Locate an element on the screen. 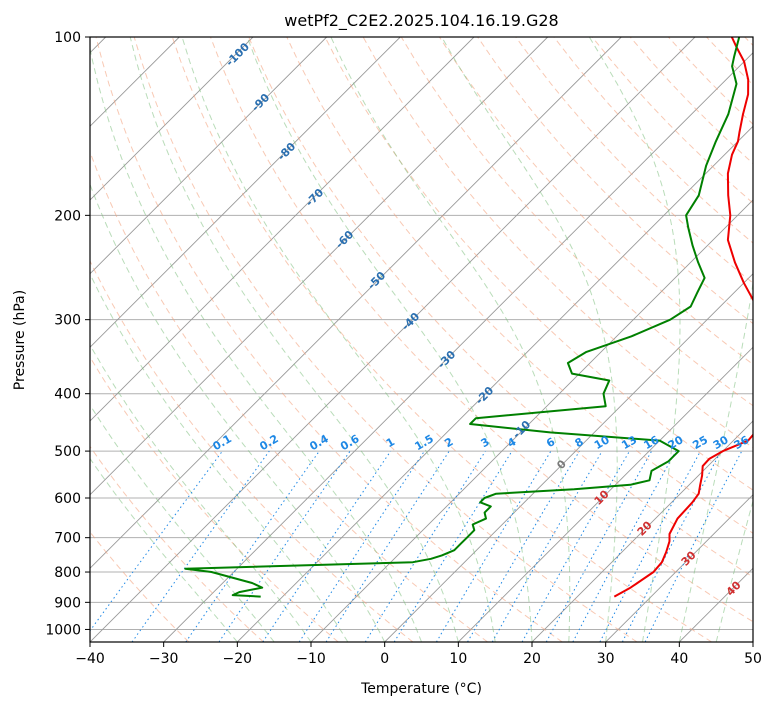 Image resolution: width=775 pixels, height=708 pixels. chart-title: wetPf2_C2E2.2025.104.16.19.G28 is located at coordinates (421, 21).